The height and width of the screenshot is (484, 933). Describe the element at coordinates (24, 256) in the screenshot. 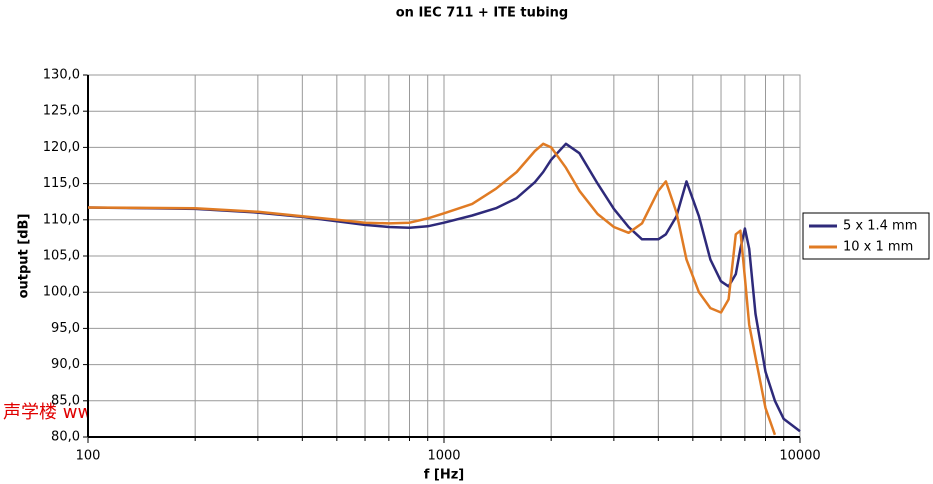

I see `y-axis-label: output [dB]` at that location.